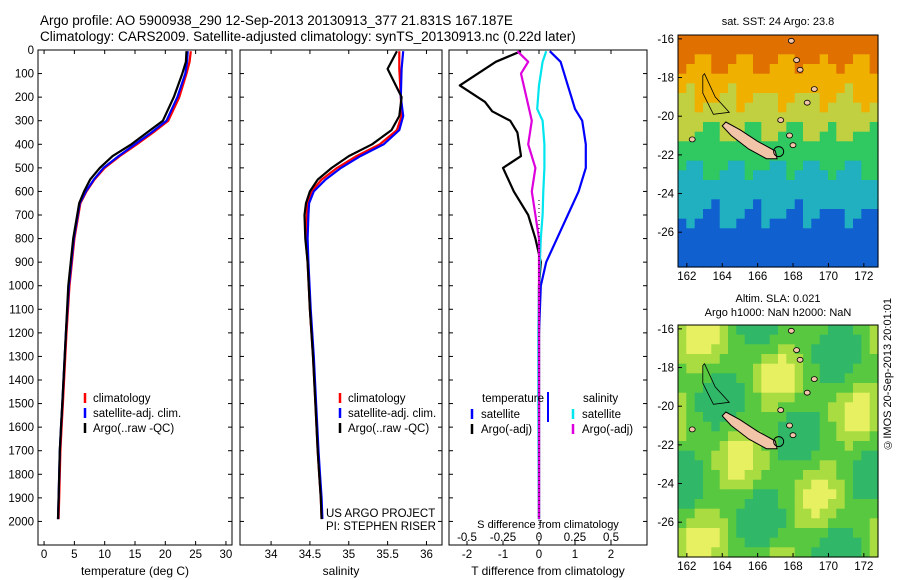 This screenshot has width=900, height=580. What do you see at coordinates (21, 287) in the screenshot?
I see `depth-tick-label: 1000` at bounding box center [21, 287].